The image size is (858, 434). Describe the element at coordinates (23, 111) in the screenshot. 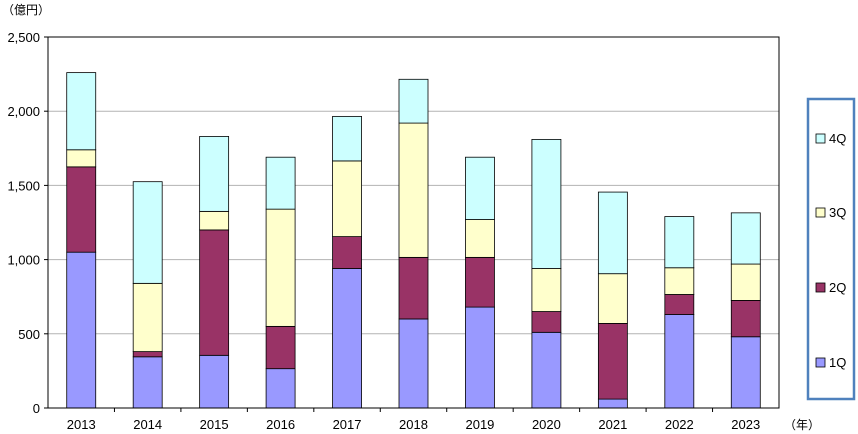

I see `y-tick-label: 2,000` at that location.